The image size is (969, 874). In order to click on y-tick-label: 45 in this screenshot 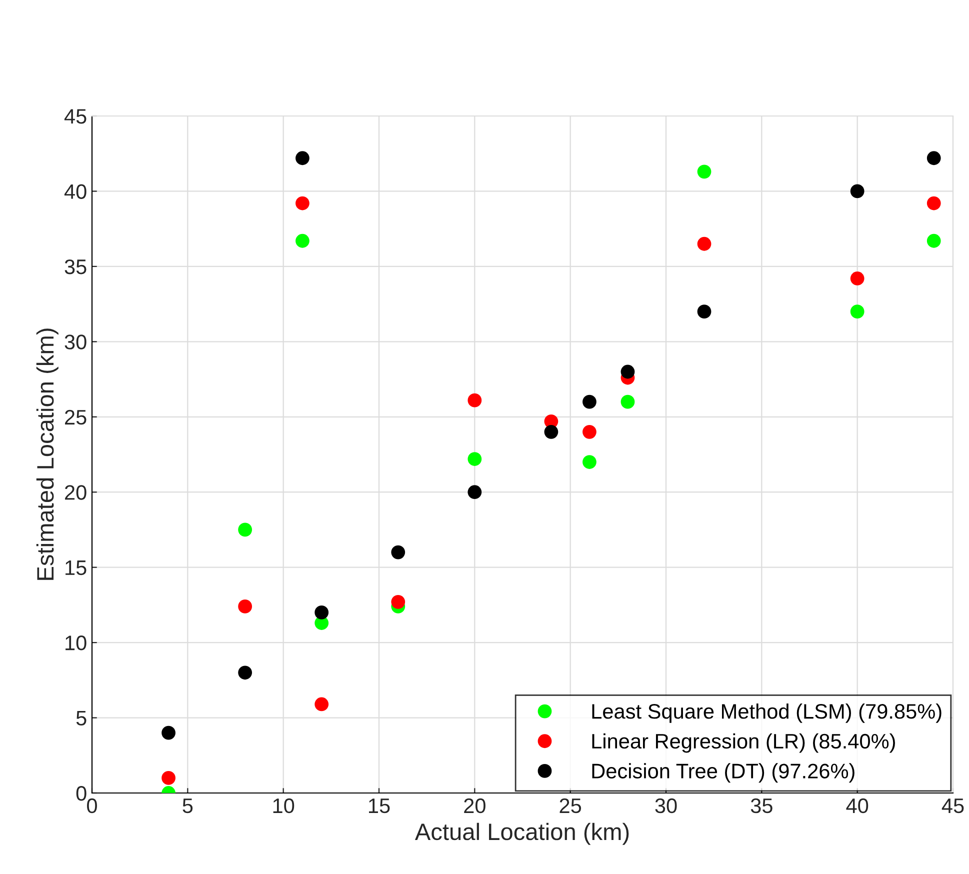, I will do `click(75, 116)`.